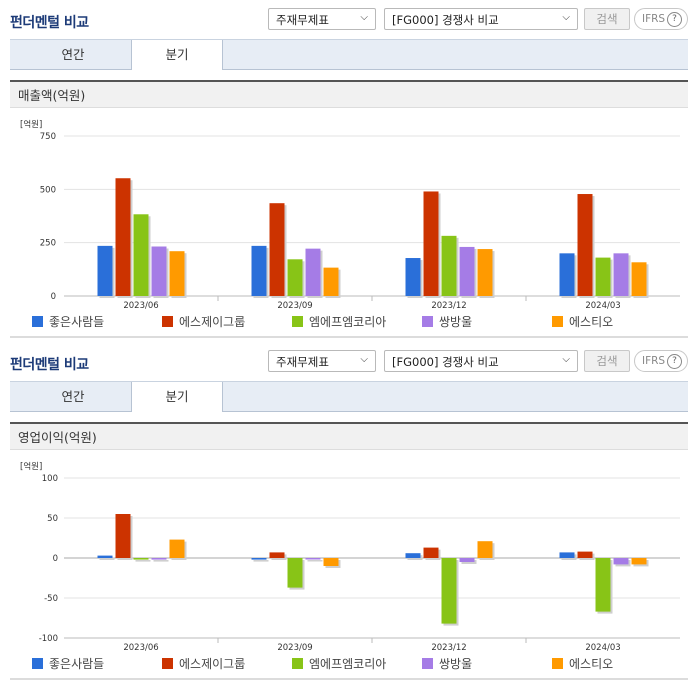 The image size is (696, 684). Describe the element at coordinates (48, 244) in the screenshot. I see `y-tick-label: 250` at that location.